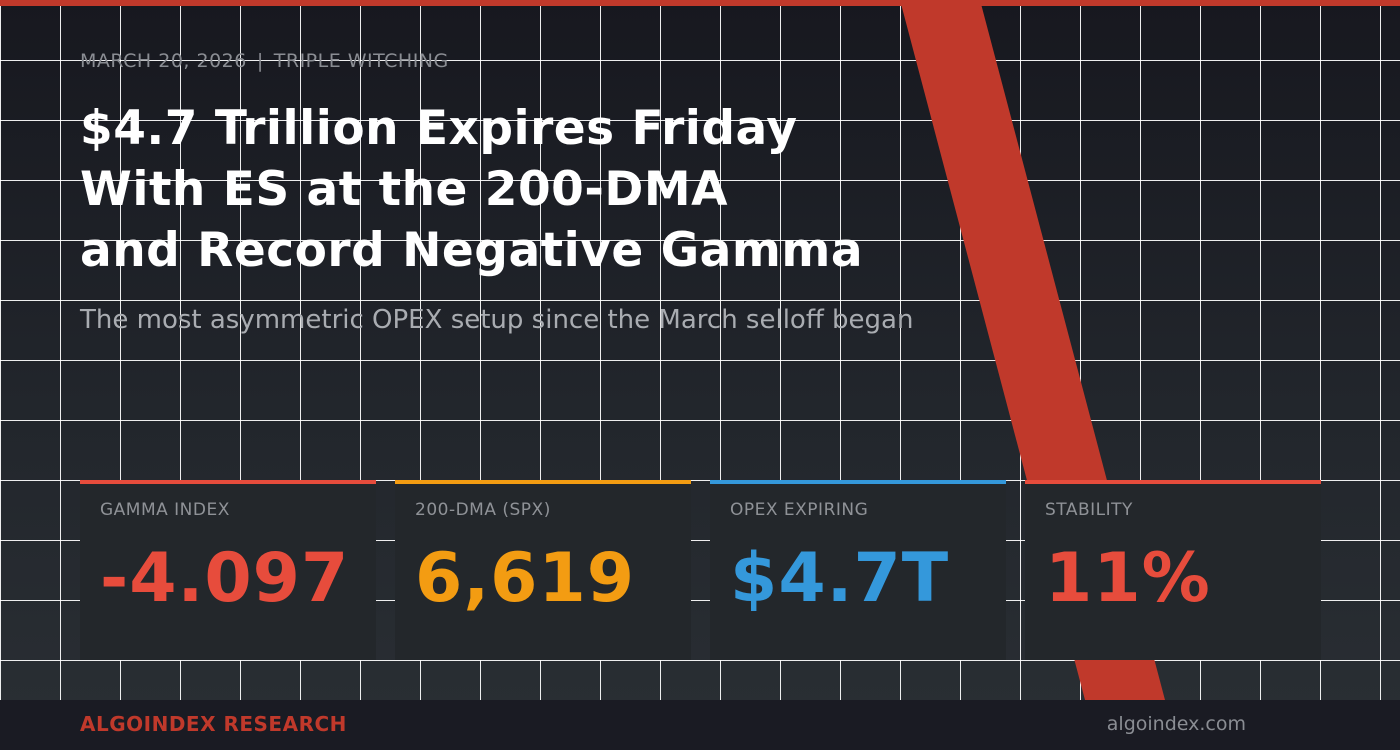 This screenshot has height=750, width=1400. What do you see at coordinates (700, 725) in the screenshot?
I see `footer-bar: ALGOINDEX RESEARCH algoindex.com` at bounding box center [700, 725].